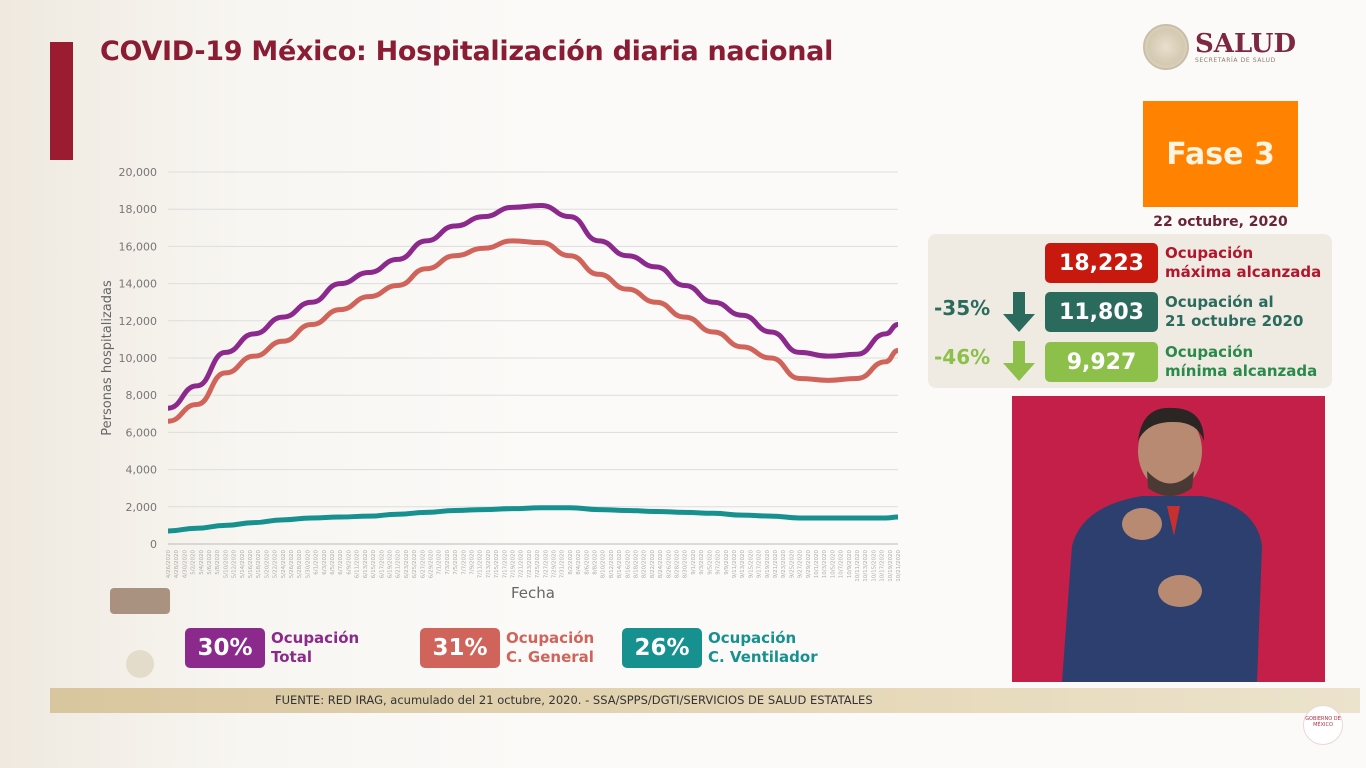 The image size is (1366, 768). I want to click on x-tick-label: 7/19/2020, so click(513, 564).